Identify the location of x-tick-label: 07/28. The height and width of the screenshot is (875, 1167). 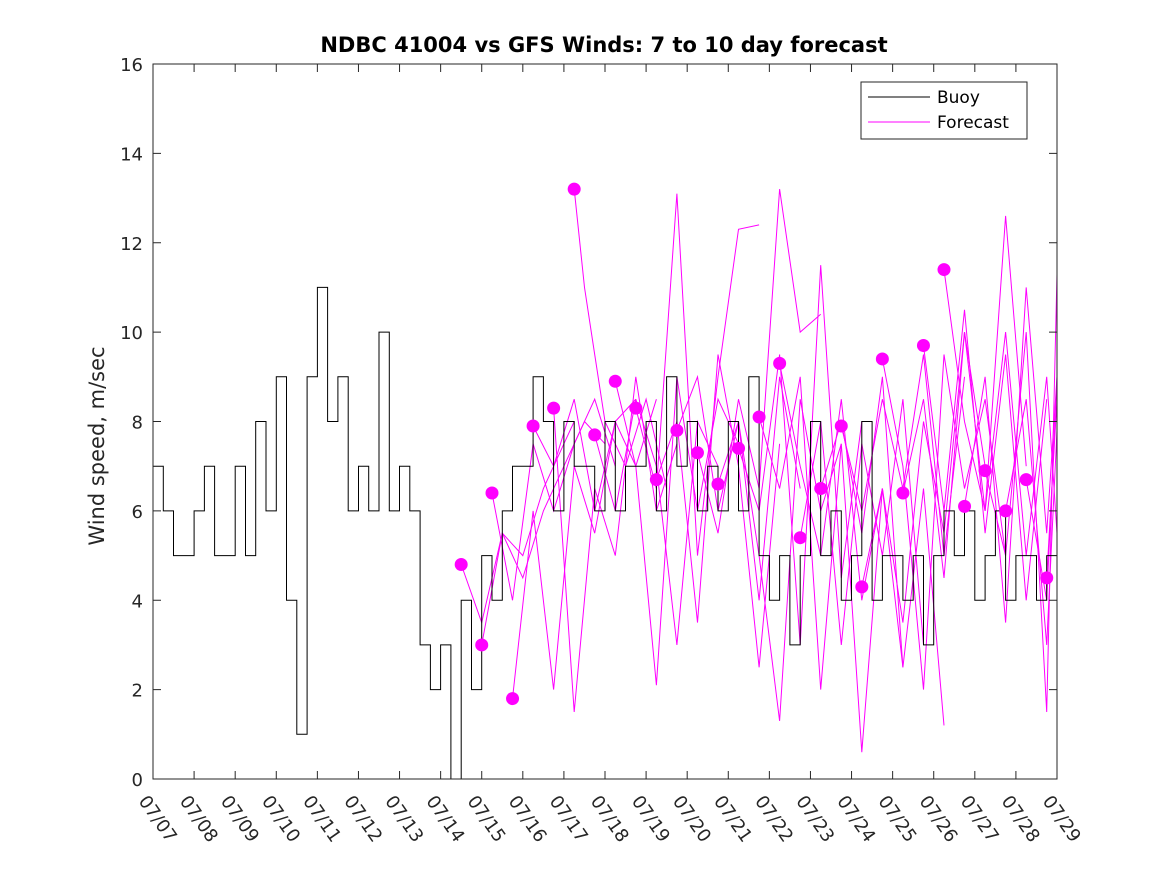
(1020, 819).